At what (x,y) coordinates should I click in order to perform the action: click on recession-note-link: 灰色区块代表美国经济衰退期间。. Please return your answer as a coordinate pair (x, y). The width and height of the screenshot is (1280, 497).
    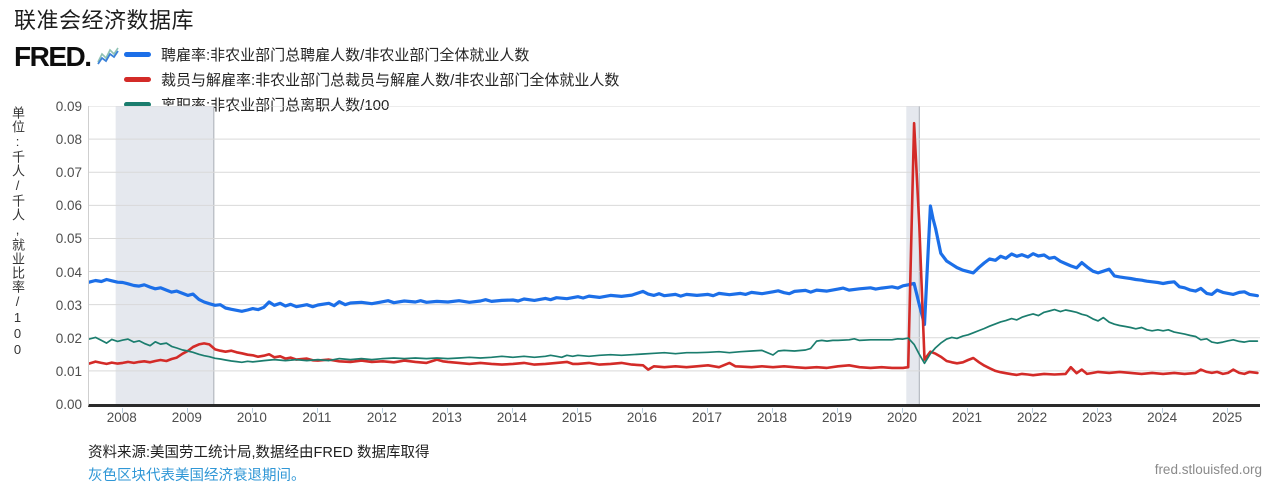
    Looking at the image, I should click on (197, 476).